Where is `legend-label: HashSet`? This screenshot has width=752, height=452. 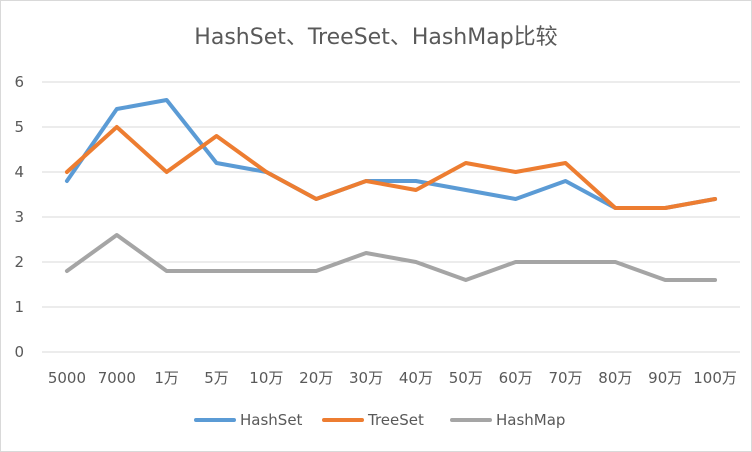
legend-label: HashSet is located at coordinates (271, 420).